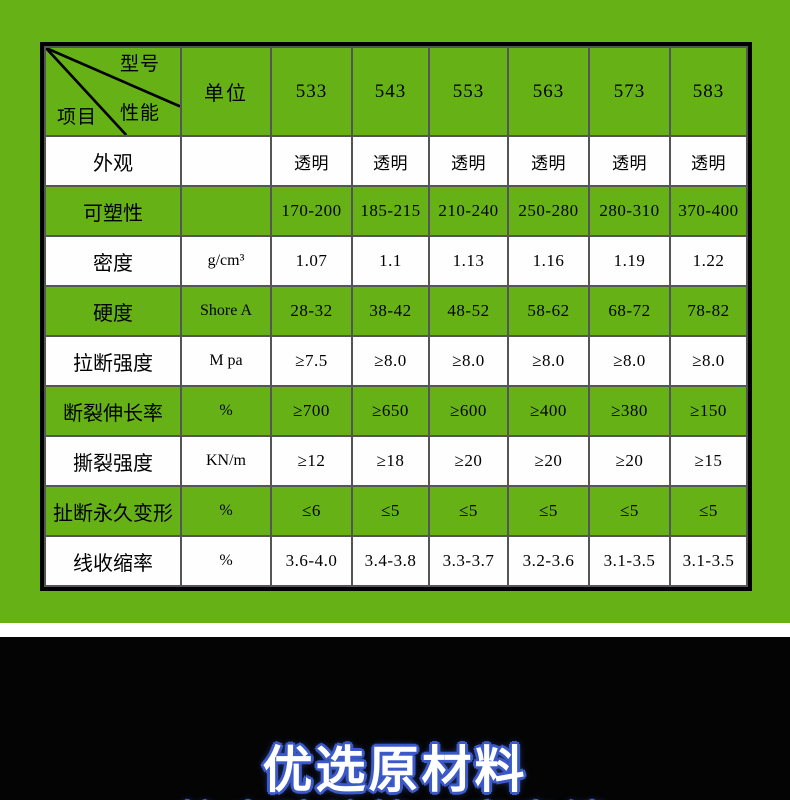  I want to click on value-cell: ≥380, so click(629, 411).